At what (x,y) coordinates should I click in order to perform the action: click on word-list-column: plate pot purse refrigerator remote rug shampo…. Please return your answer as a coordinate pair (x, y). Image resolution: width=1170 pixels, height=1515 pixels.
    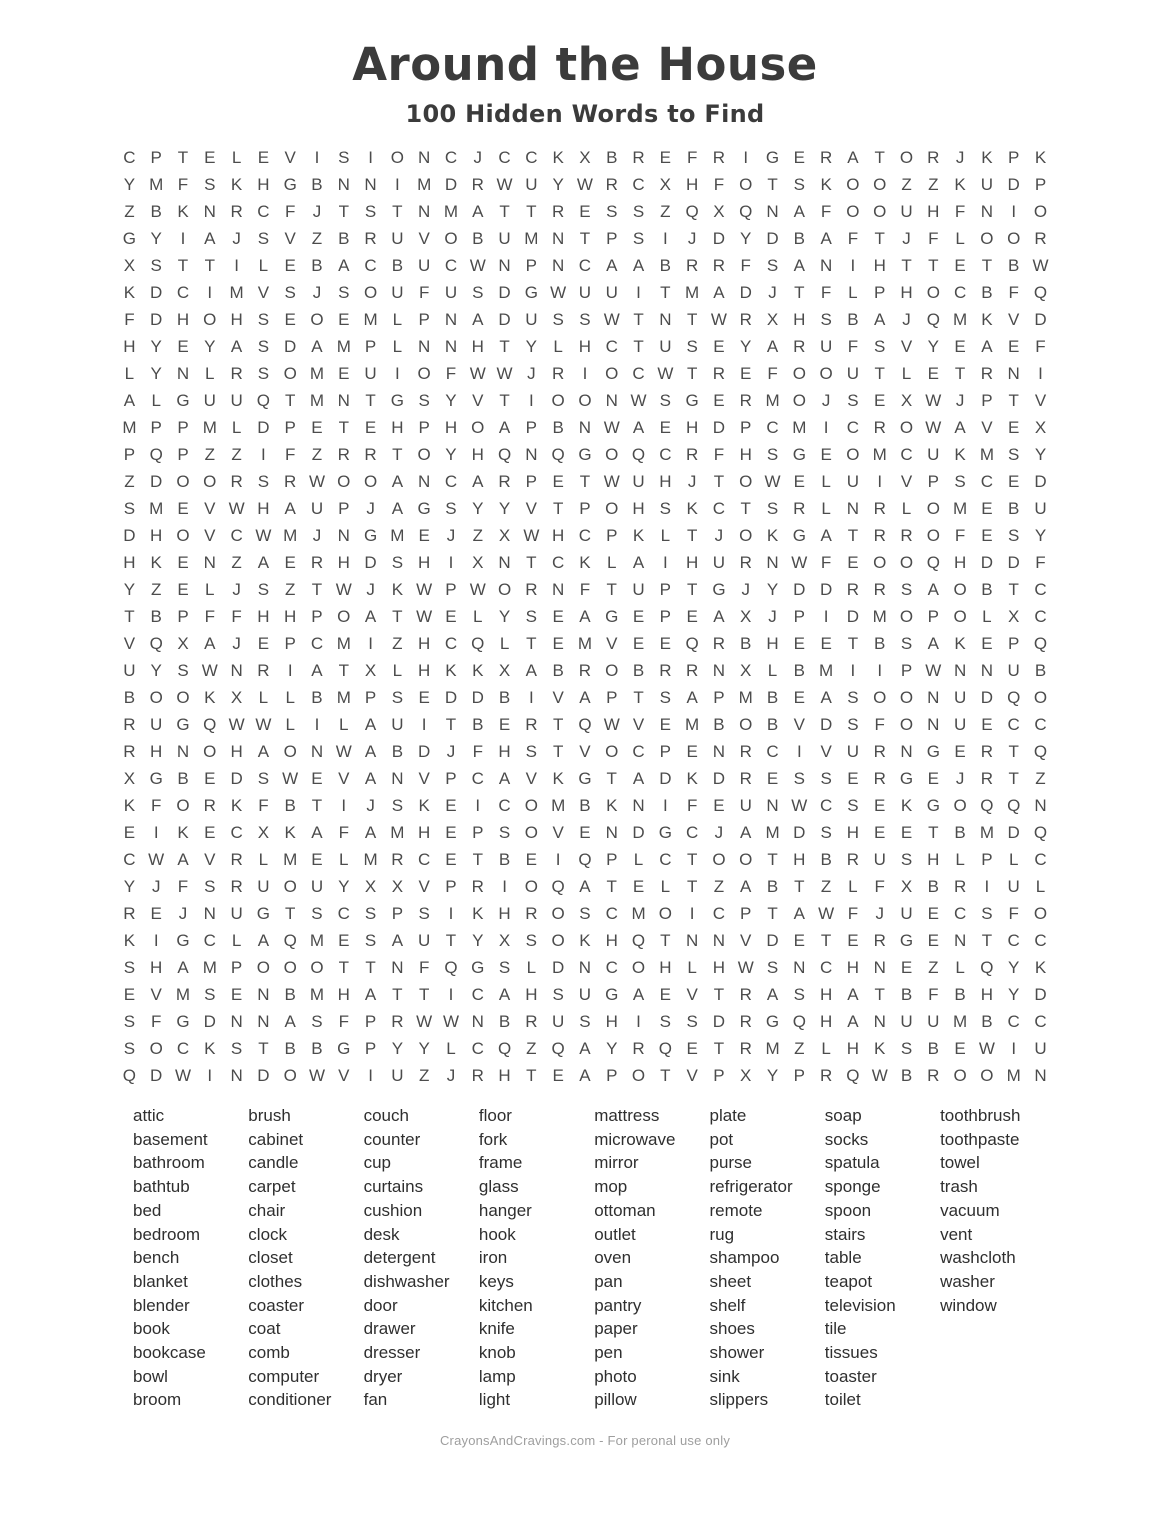
    Looking at the image, I should click on (766, 1258).